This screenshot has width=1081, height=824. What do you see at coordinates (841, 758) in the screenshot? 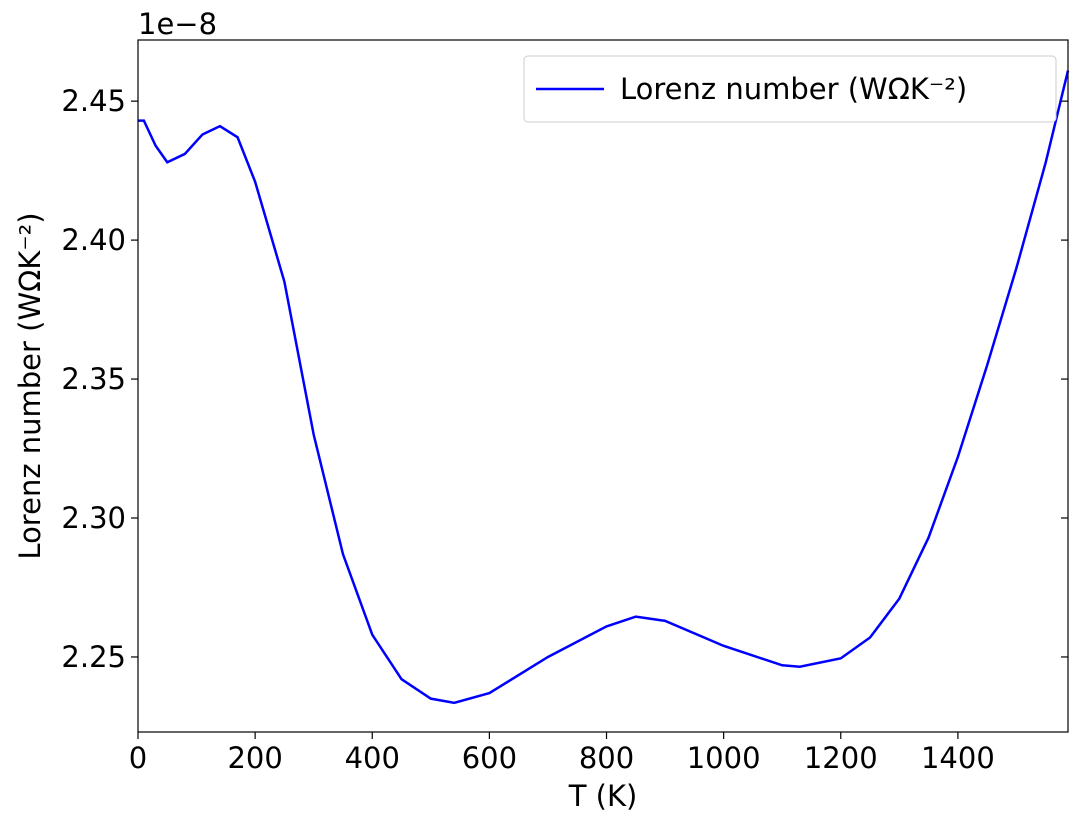
I see `x-tick-label: 1200` at bounding box center [841, 758].